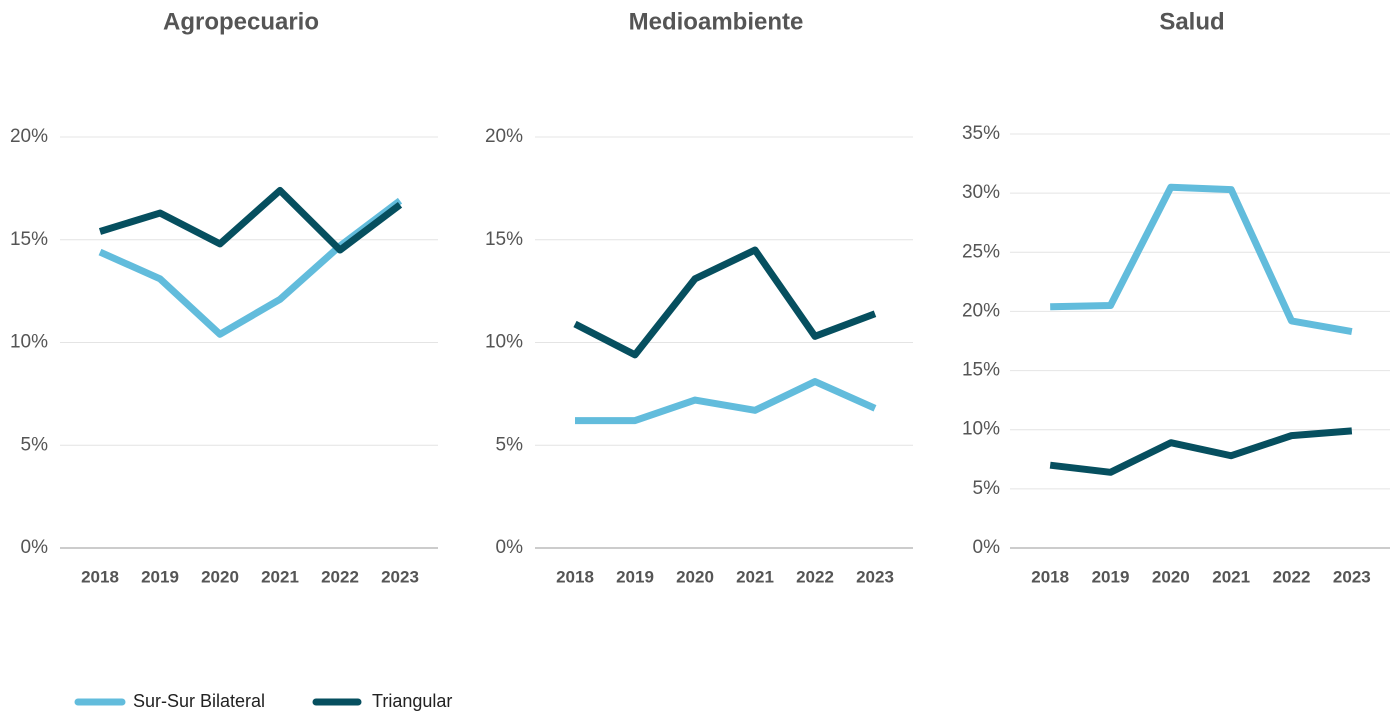 This screenshot has height=713, width=1400. What do you see at coordinates (241, 21) in the screenshot?
I see `chart-title: Agropecuario` at bounding box center [241, 21].